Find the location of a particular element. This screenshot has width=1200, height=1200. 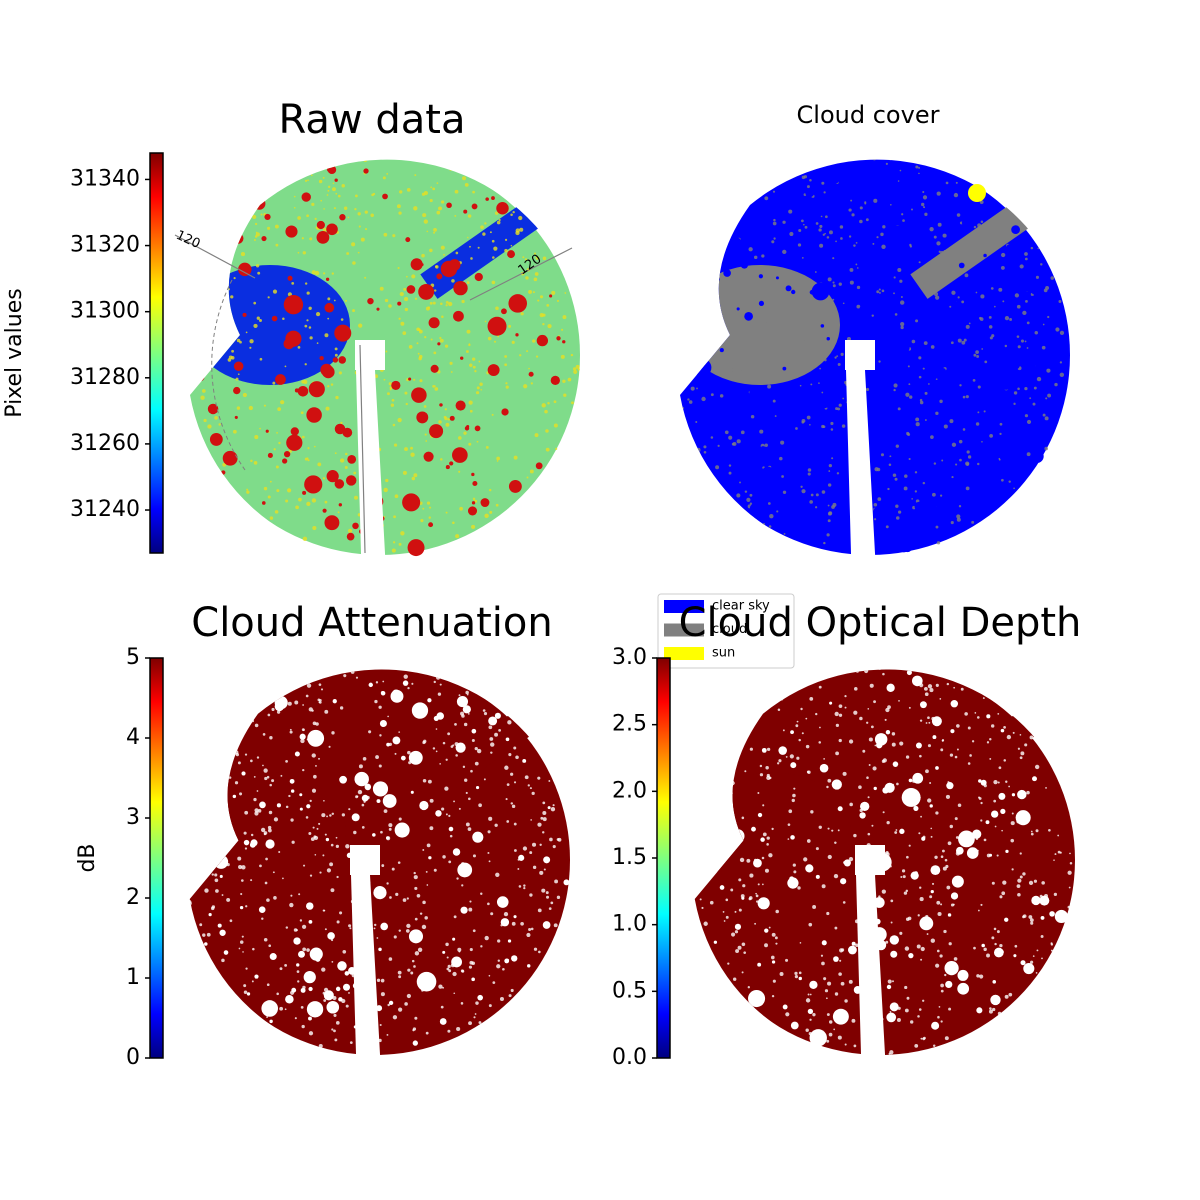

colorbar-label: dB is located at coordinates (87, 857).